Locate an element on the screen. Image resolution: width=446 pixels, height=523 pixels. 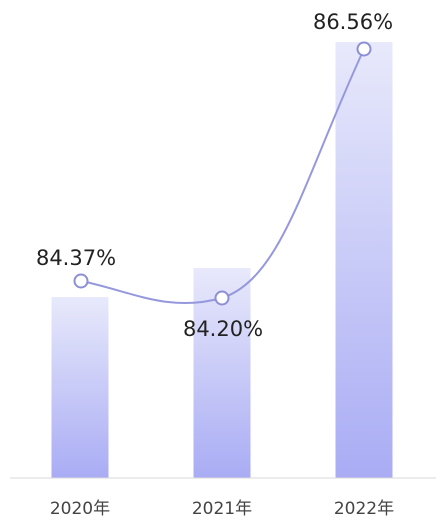
data-label-1: 84.20% is located at coordinates (223, 329).